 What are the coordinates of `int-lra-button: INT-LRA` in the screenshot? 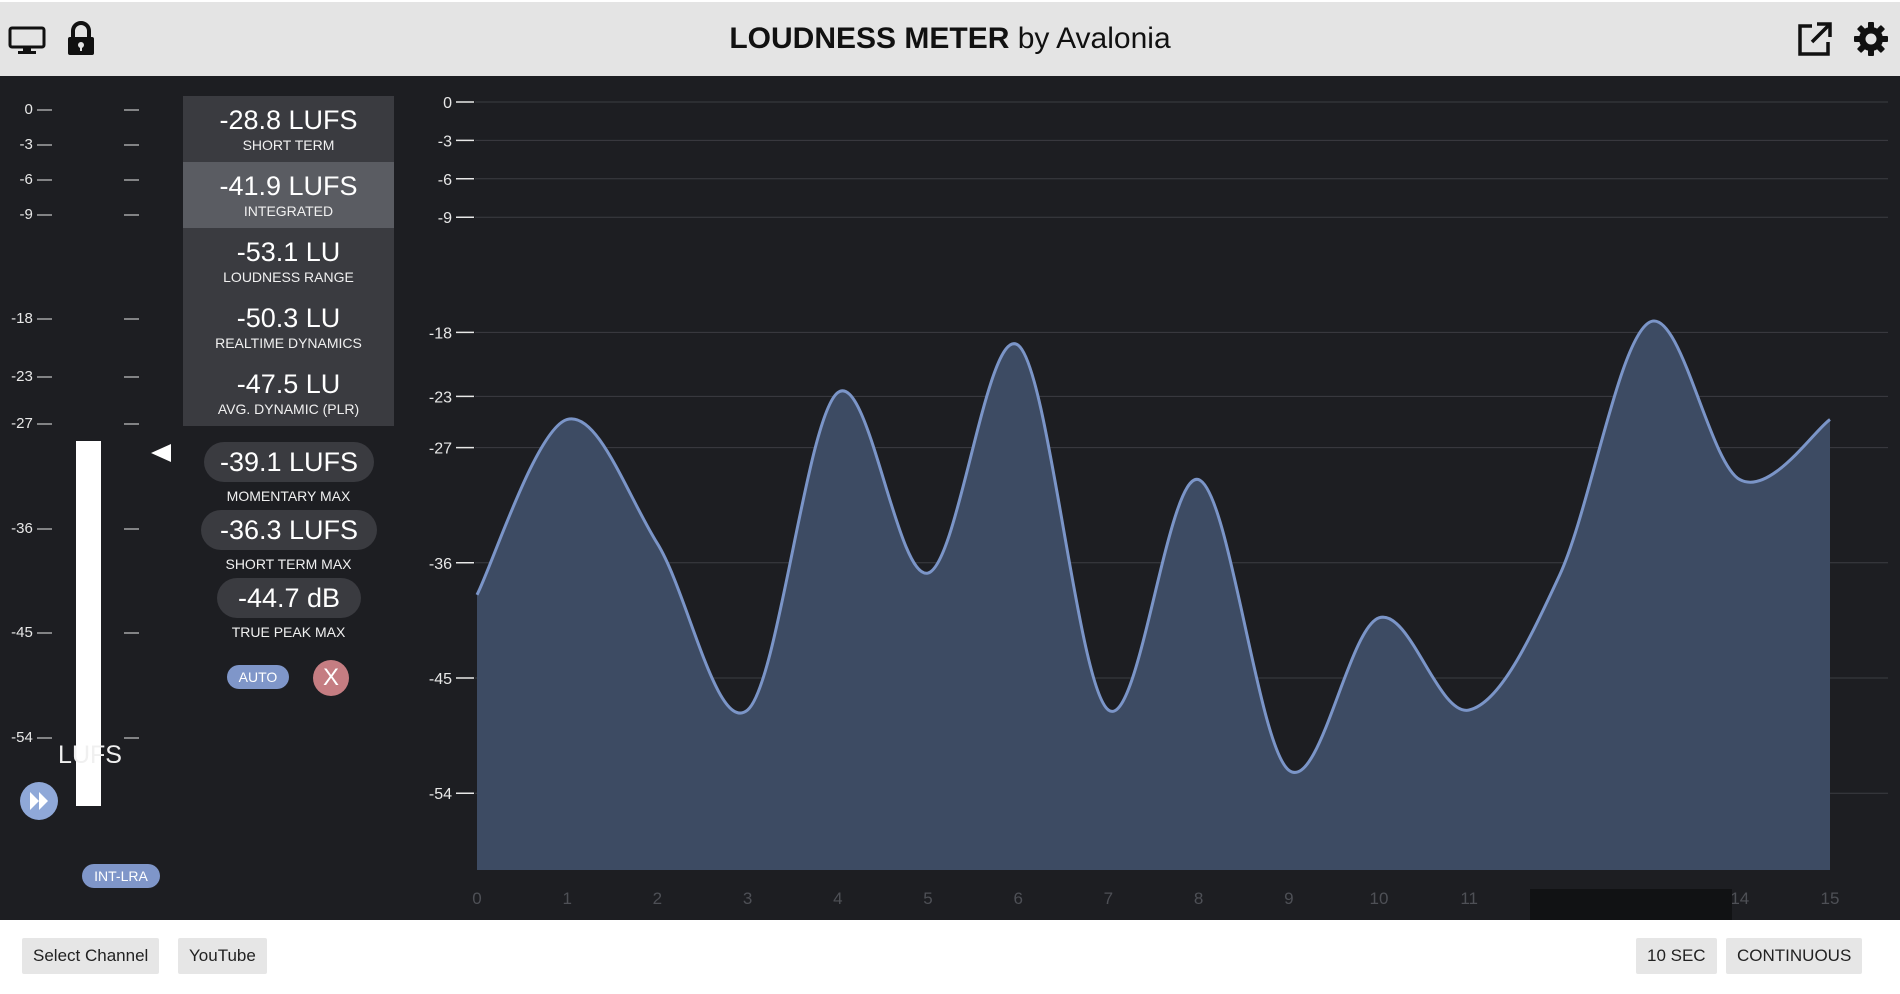 It's located at (121, 876).